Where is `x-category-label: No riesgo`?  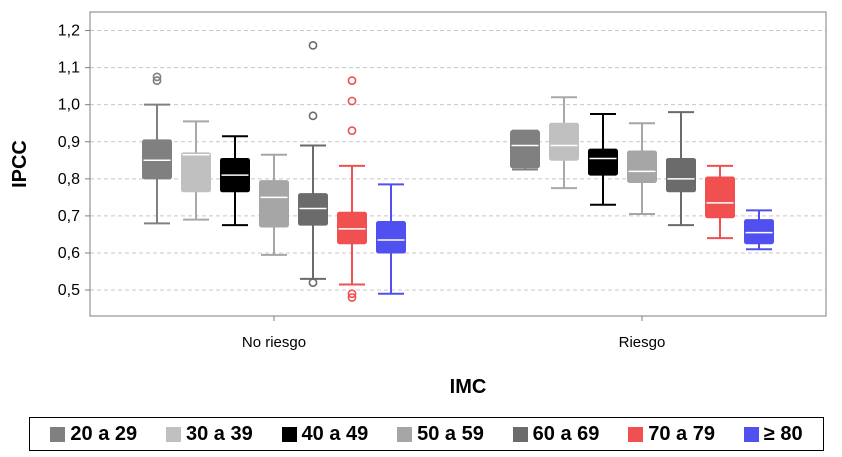 x-category-label: No riesgo is located at coordinates (274, 342).